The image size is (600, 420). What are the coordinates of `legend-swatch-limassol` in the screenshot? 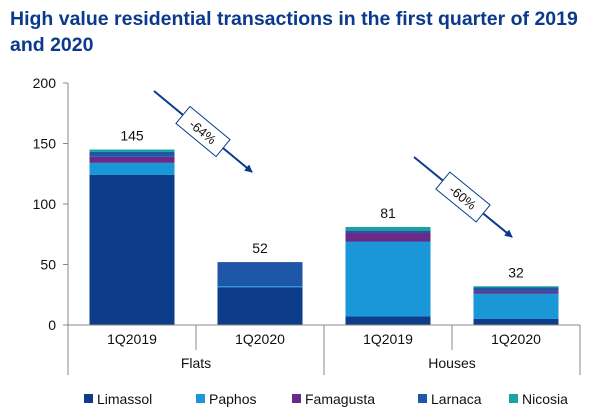 It's located at (88, 398).